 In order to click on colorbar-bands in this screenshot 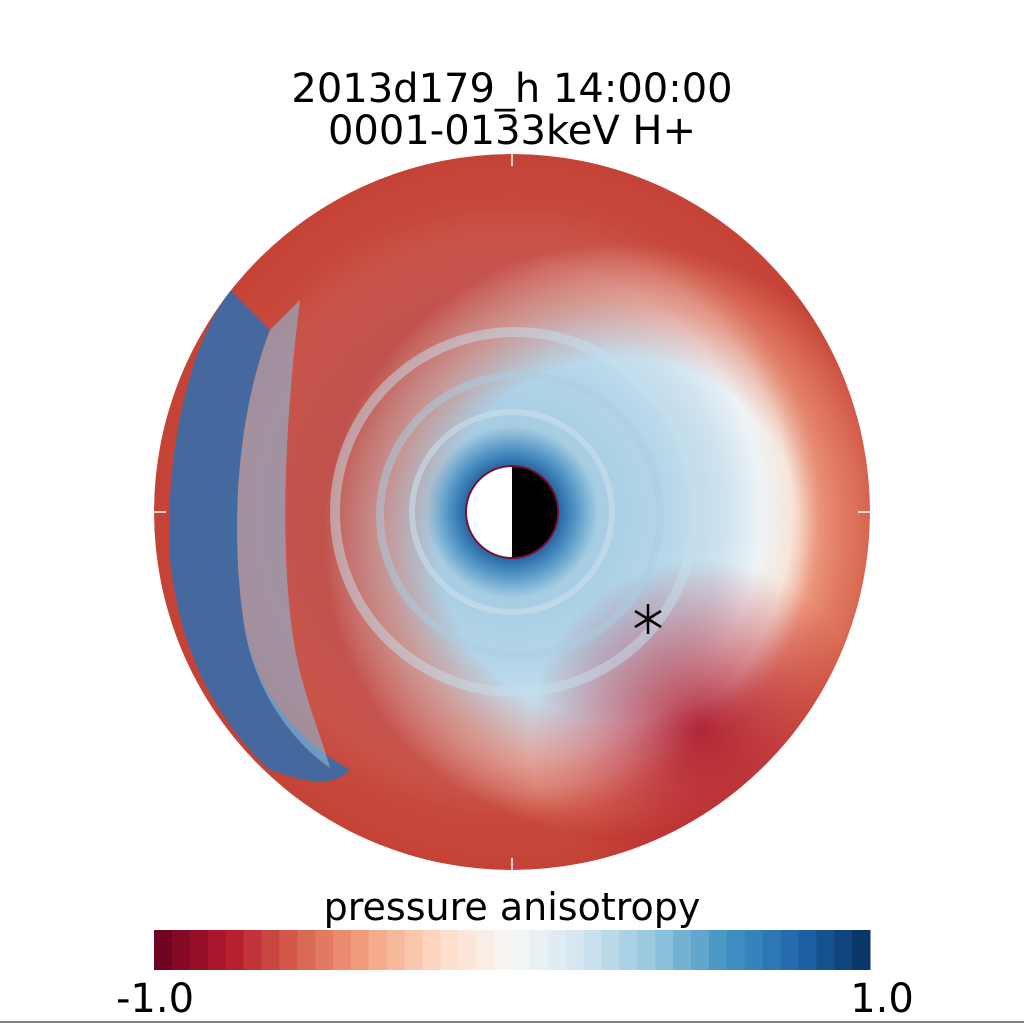, I will do `click(512, 950)`.